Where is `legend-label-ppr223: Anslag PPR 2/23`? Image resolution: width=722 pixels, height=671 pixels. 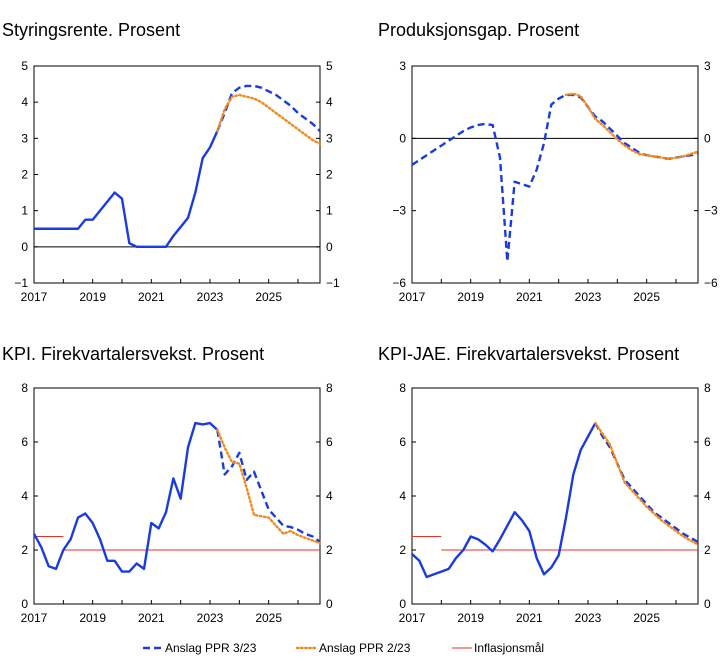
legend-label-ppr223: Anslag PPR 2/23 is located at coordinates (365, 648).